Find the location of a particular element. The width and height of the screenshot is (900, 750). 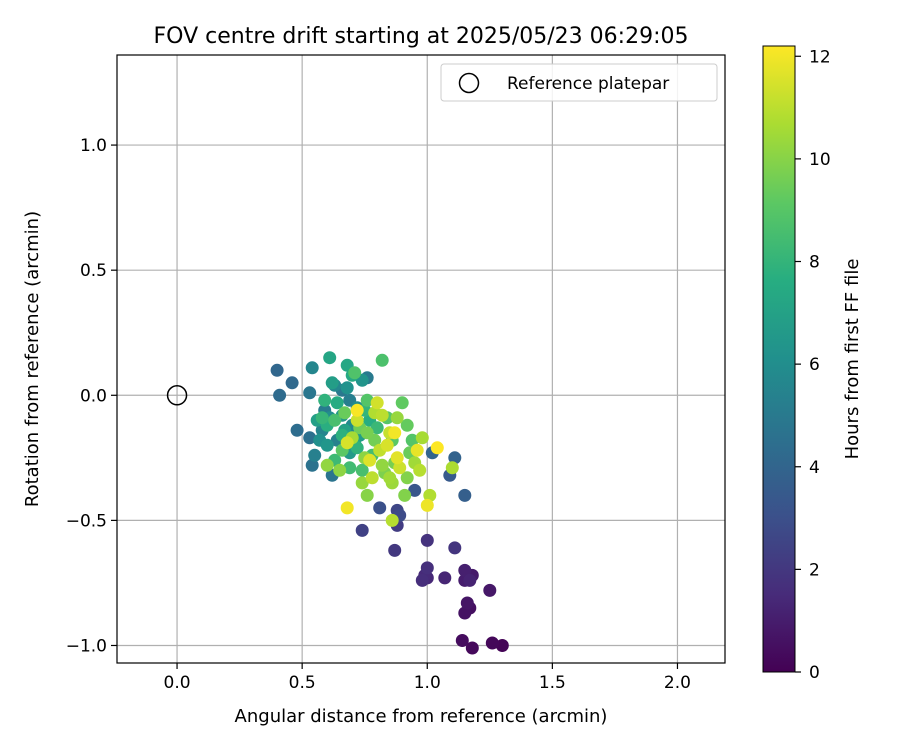

x-axis-ticks: 0.0 0.5 1.0 1.5 2.0 is located at coordinates (427, 678).